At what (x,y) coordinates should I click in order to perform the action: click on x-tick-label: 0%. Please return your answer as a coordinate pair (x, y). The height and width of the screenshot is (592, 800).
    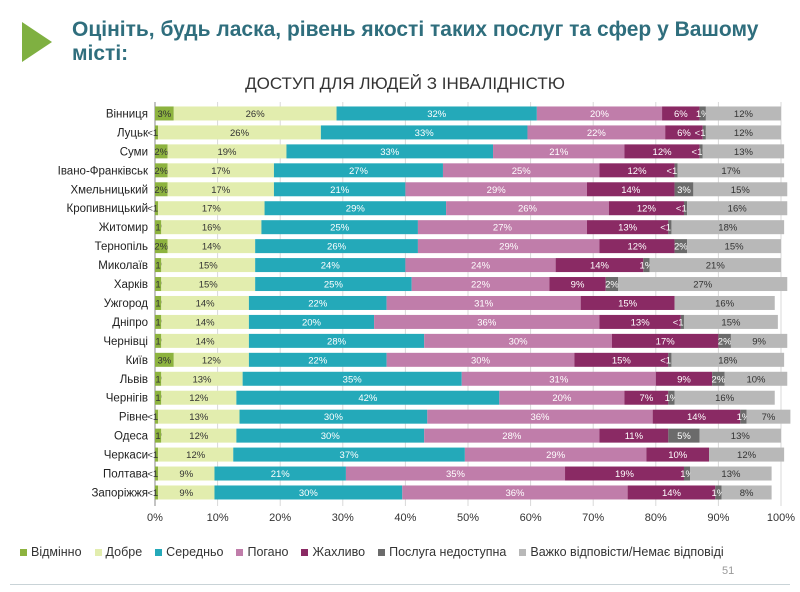
    Looking at the image, I should click on (155, 518).